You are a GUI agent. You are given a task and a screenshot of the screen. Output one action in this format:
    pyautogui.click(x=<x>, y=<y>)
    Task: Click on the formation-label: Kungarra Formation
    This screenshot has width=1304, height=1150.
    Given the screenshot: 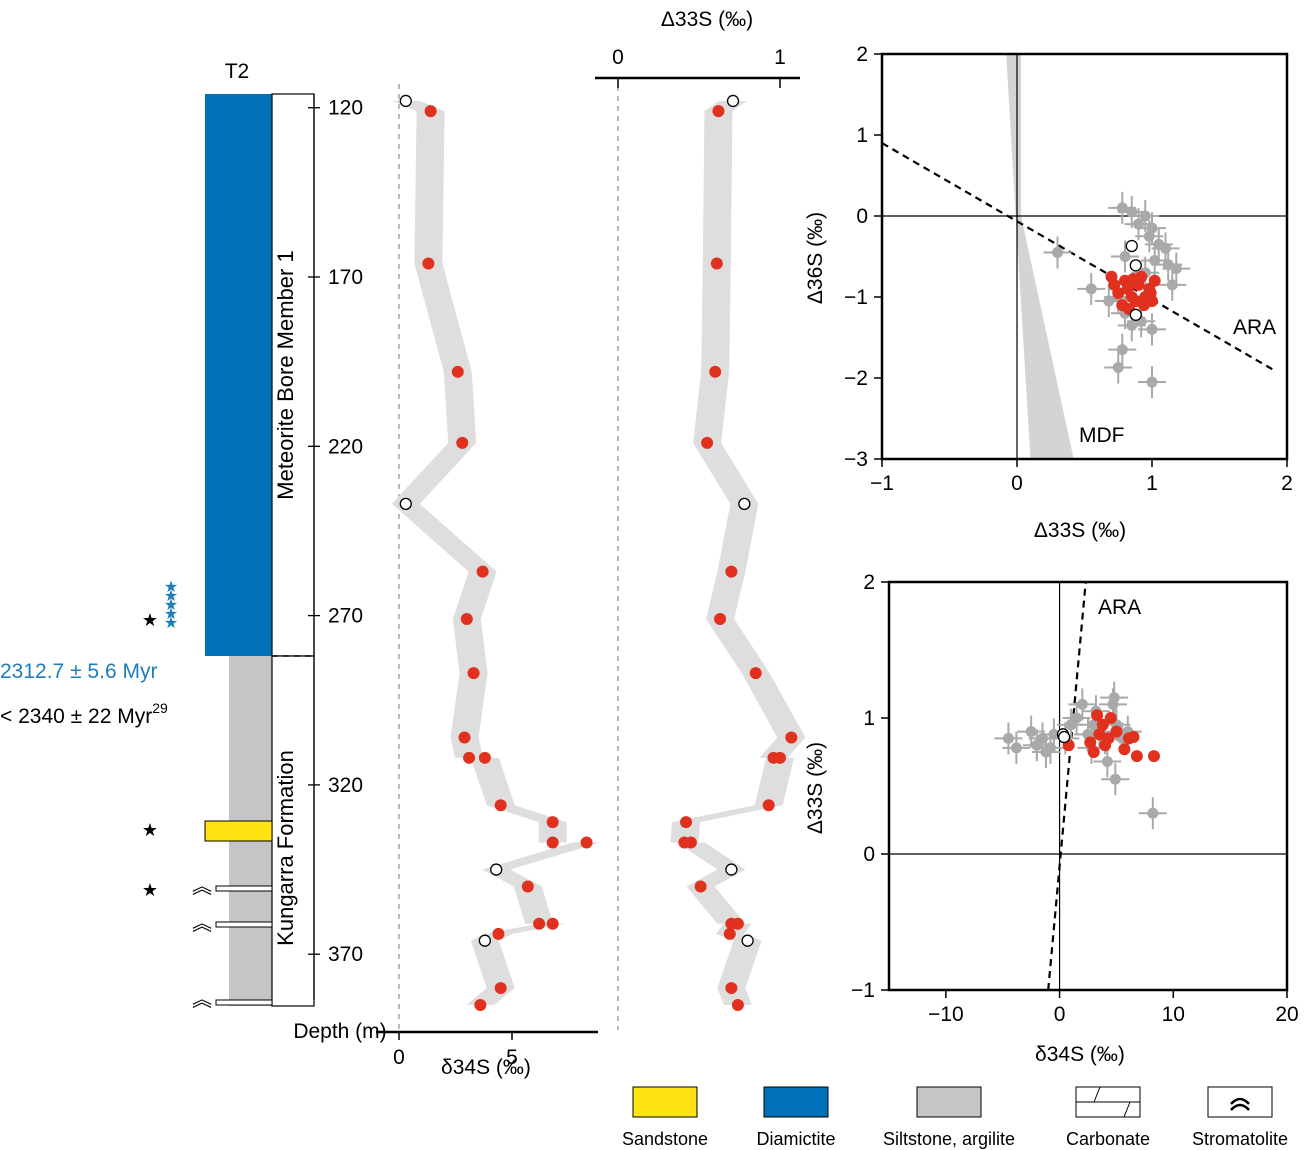 What is the action you would take?
    pyautogui.click(x=285, y=848)
    